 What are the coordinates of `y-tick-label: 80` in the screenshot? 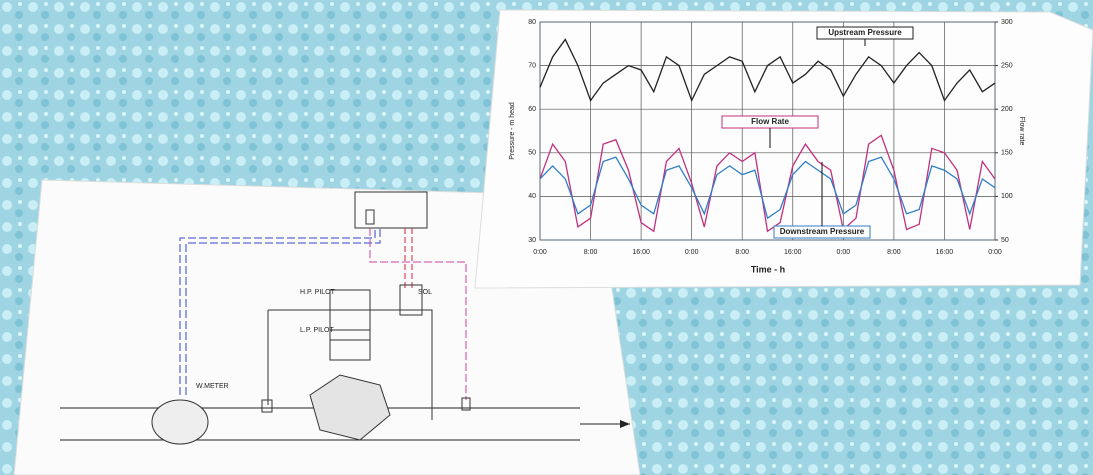 It's located at (532, 22).